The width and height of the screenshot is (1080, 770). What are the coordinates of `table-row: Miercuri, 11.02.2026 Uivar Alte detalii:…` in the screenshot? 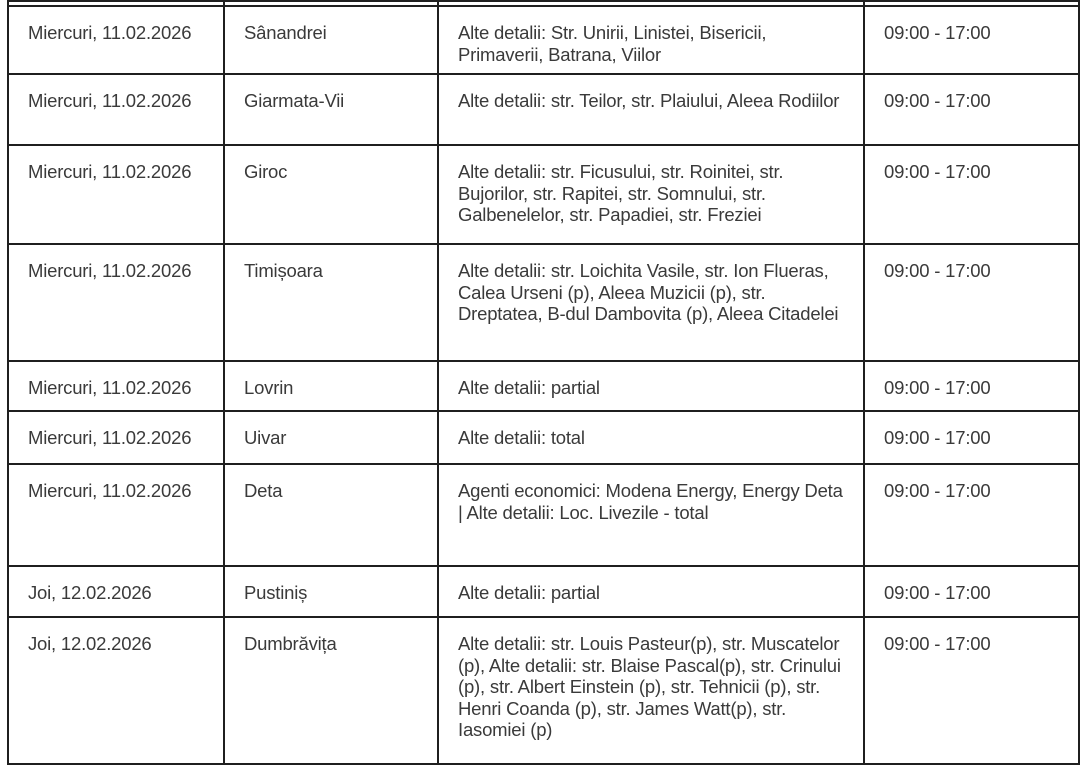 It's located at (543, 437).